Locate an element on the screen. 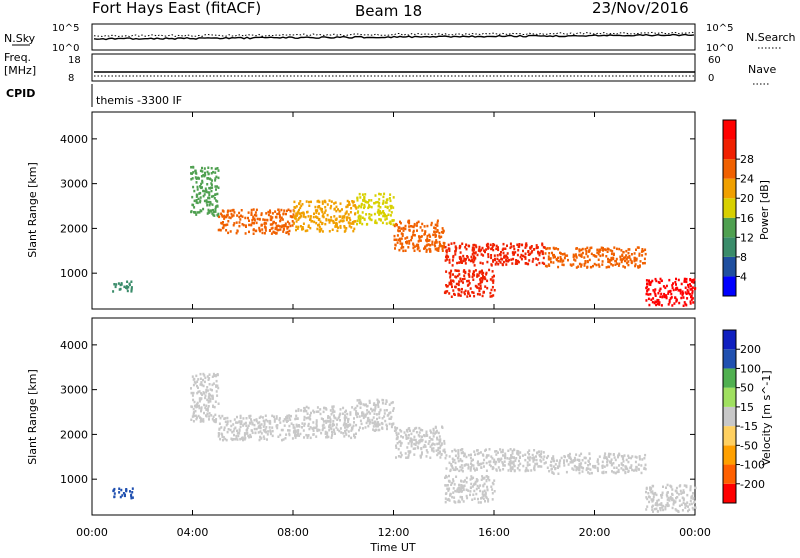 The image size is (800, 558). freq-strip-frame is located at coordinates (393, 67).